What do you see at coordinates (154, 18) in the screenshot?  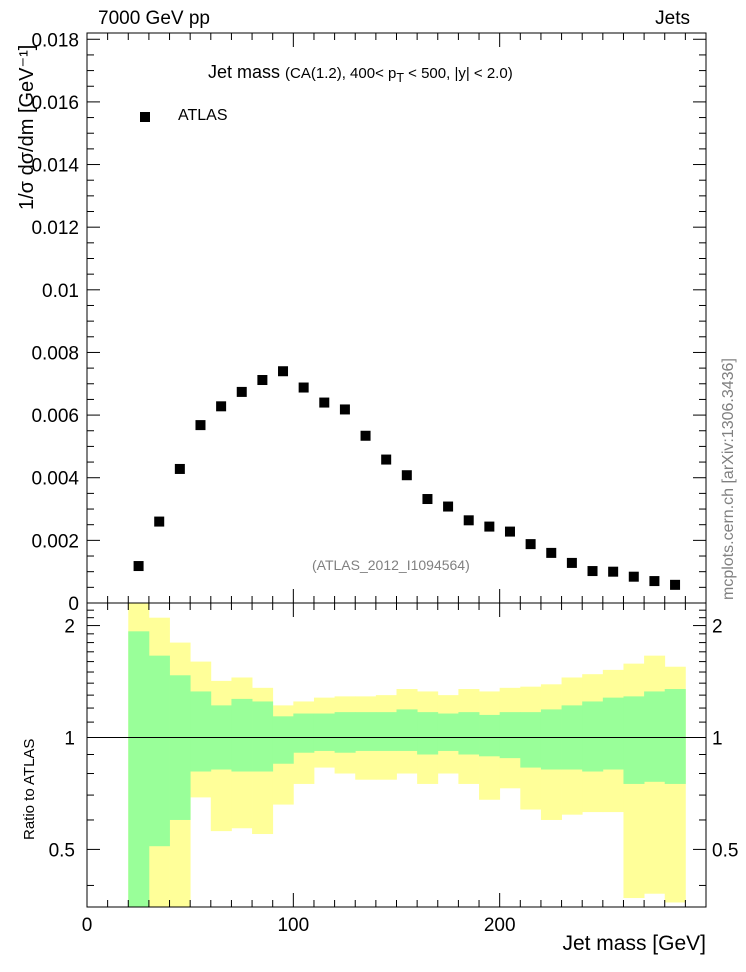 I see `header-energy-label: 7000 GeV pp` at bounding box center [154, 18].